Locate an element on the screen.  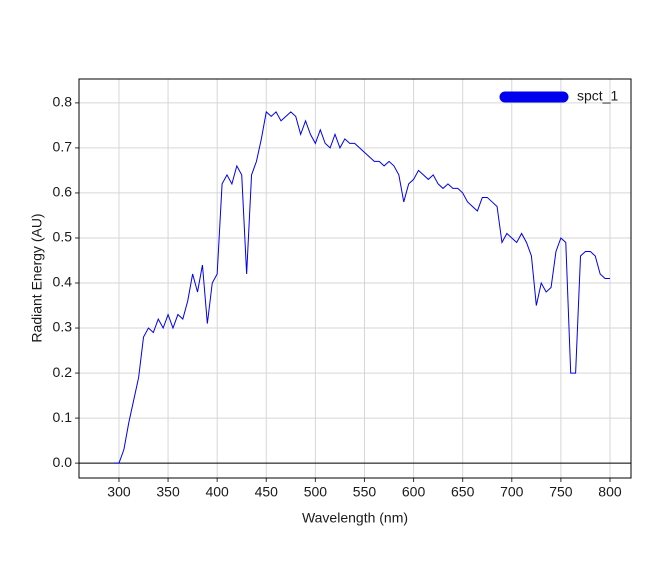
y-tick-label: 0.0 is located at coordinates (63, 462).